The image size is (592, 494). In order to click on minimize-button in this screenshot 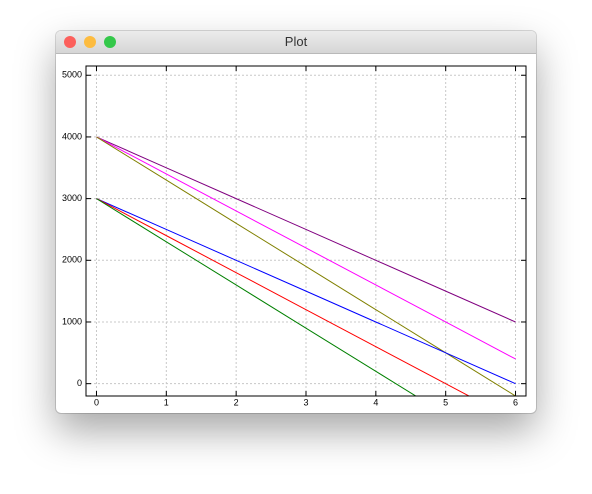, I will do `click(90, 42)`.